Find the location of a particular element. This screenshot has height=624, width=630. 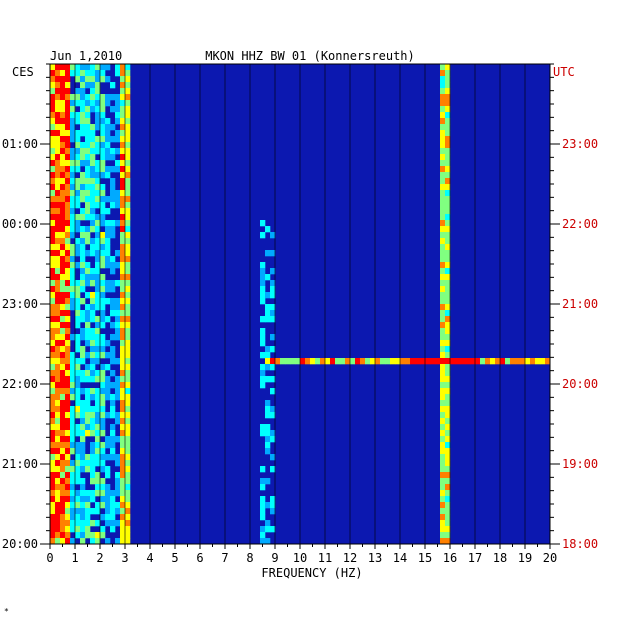

x-tick-label: 10 is located at coordinates (300, 558).